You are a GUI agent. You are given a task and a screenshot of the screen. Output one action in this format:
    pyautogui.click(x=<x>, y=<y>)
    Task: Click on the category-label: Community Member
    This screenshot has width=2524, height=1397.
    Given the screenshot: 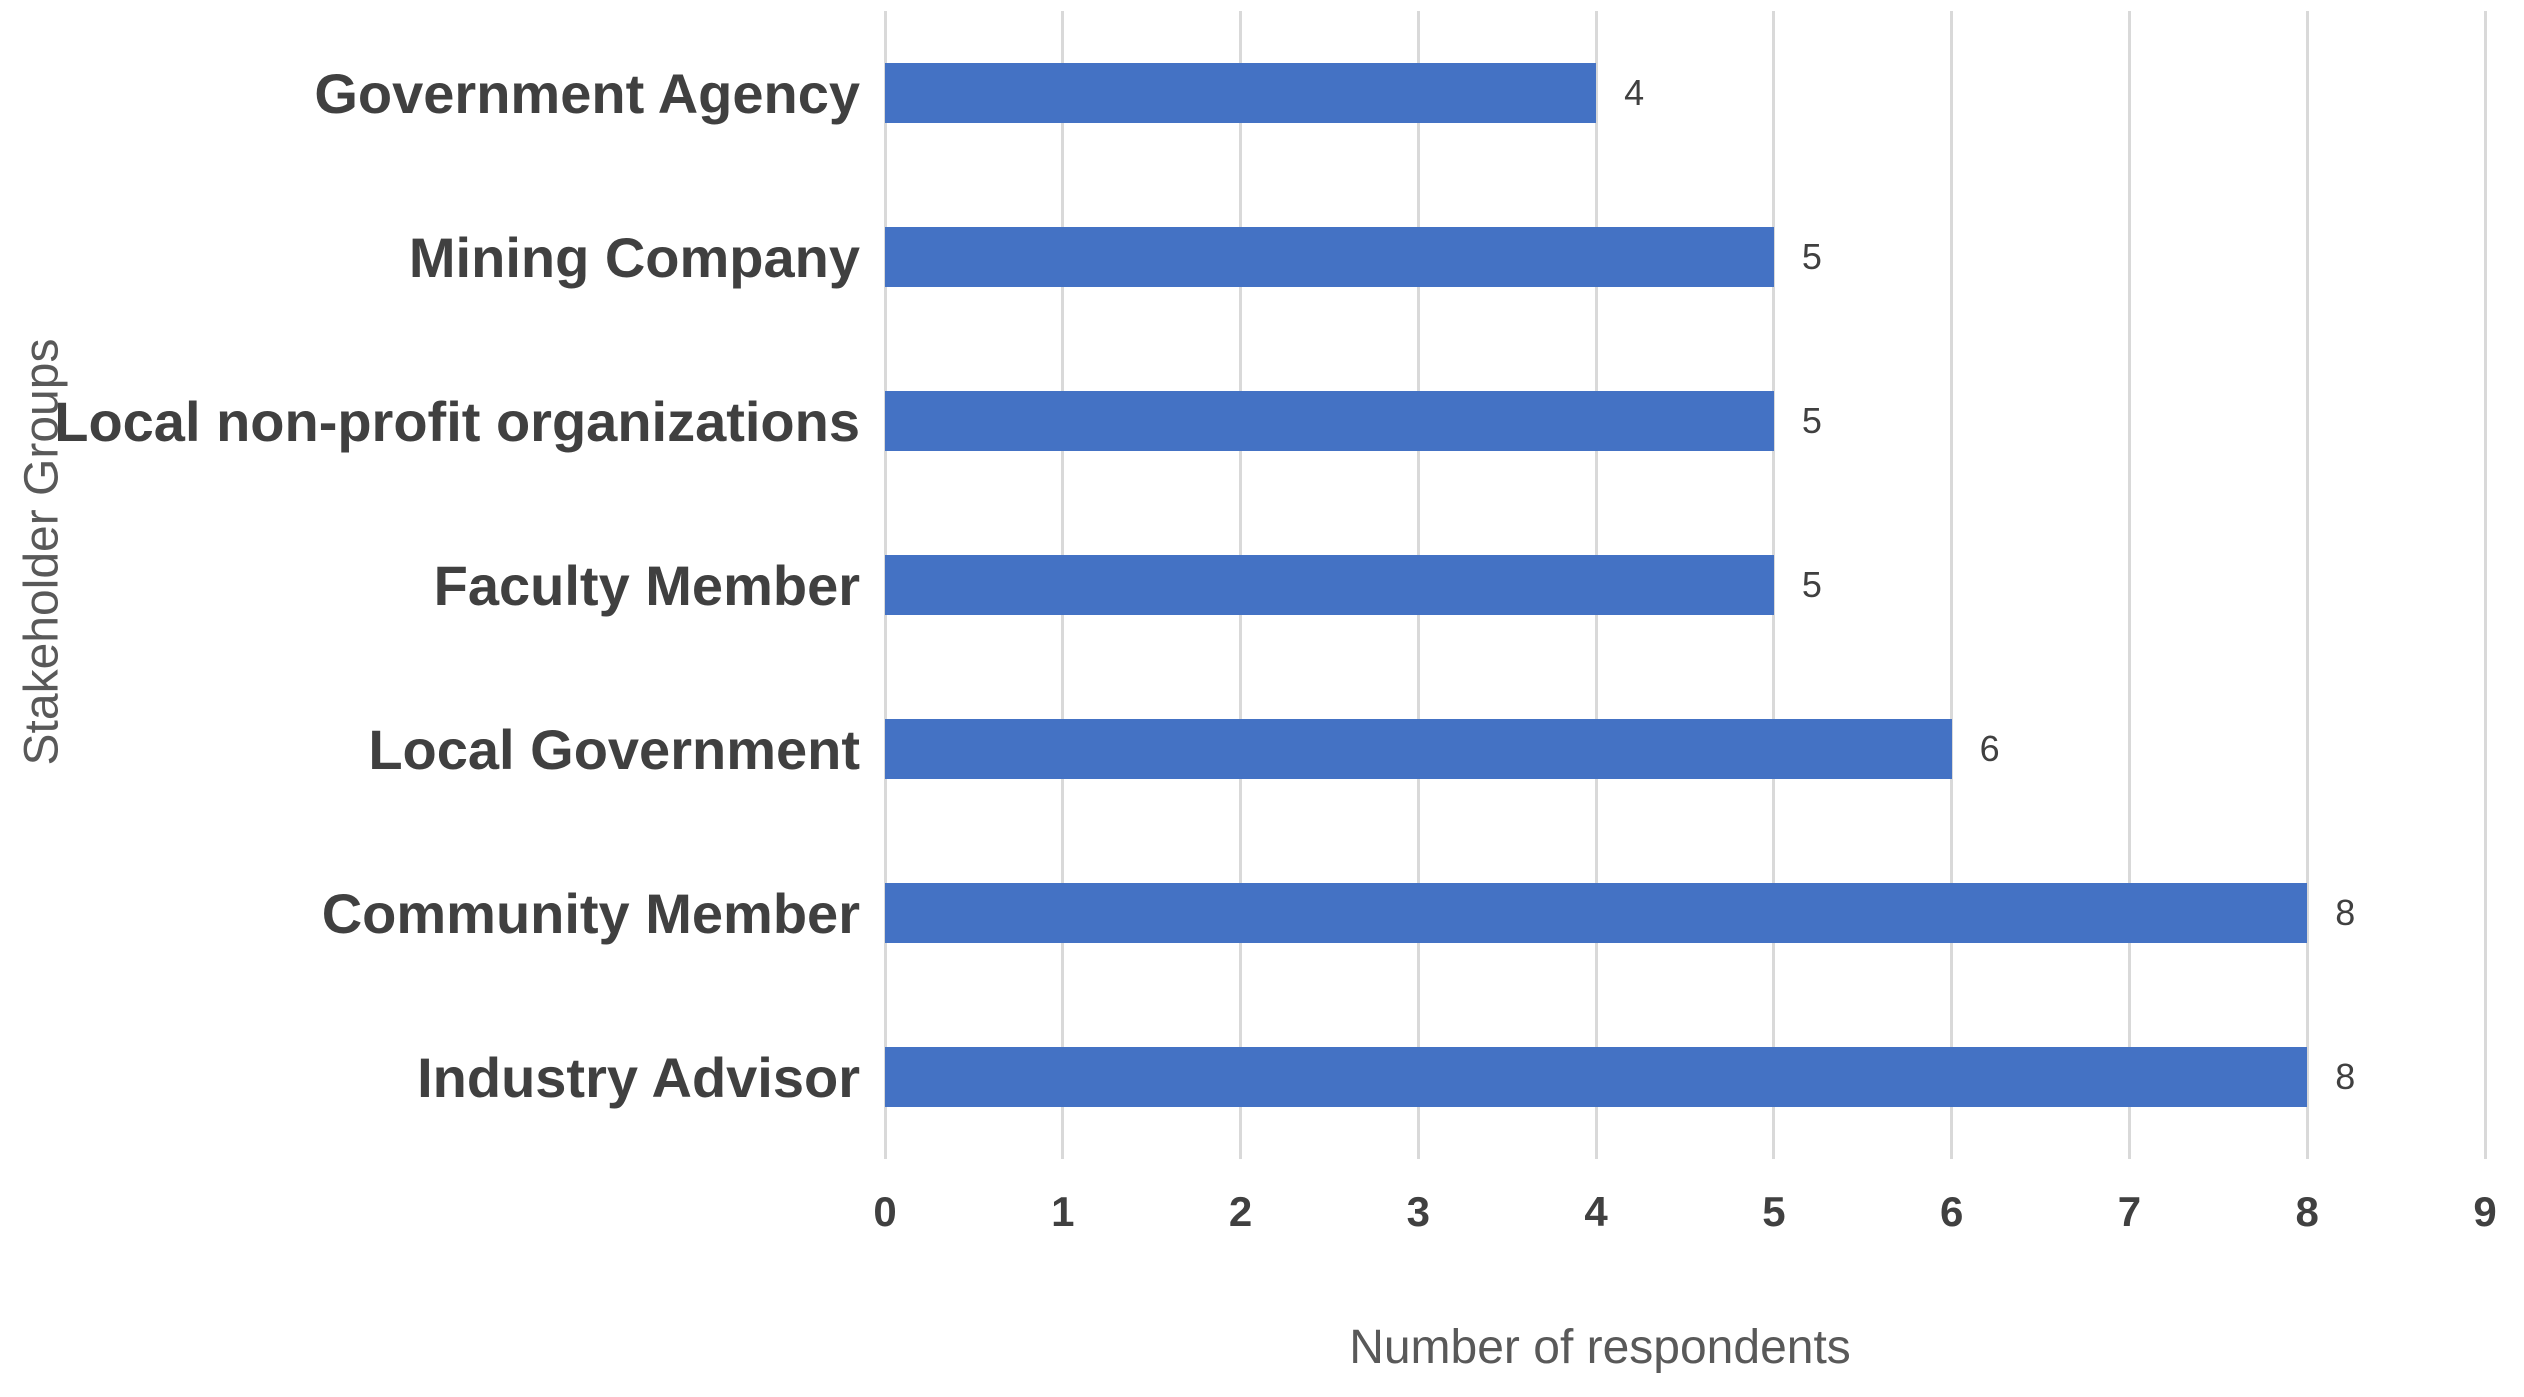 What is the action you would take?
    pyautogui.click(x=590, y=913)
    